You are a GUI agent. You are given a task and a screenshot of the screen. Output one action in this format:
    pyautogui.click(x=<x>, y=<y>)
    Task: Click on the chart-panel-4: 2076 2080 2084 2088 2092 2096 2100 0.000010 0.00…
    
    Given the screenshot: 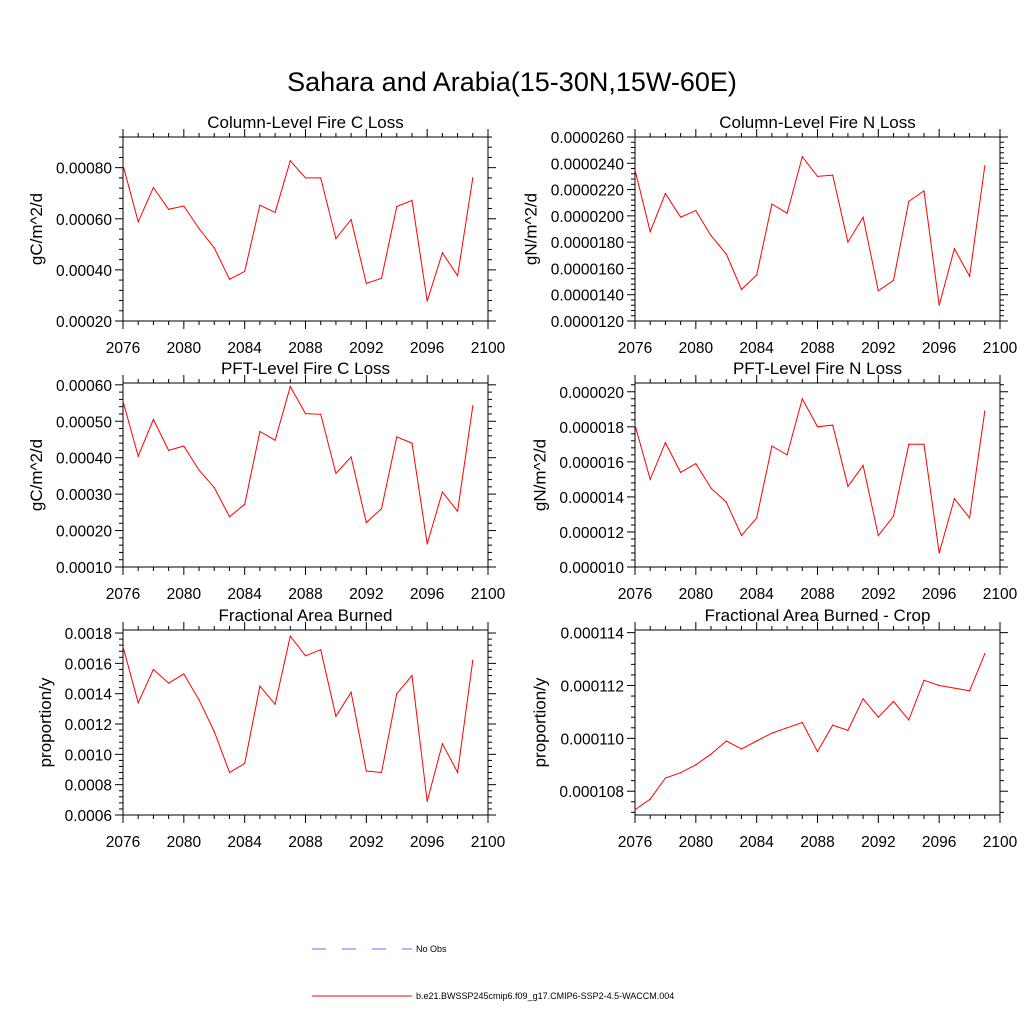 What is the action you would take?
    pyautogui.click(x=773, y=481)
    